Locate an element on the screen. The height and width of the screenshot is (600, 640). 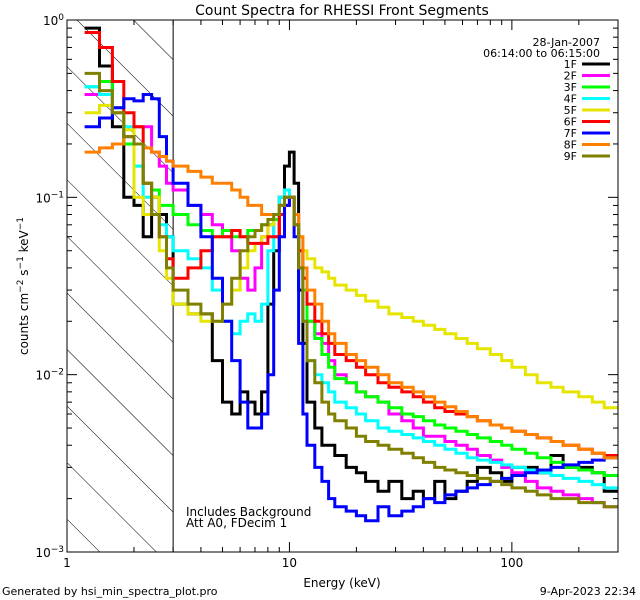
chart-title: Count Spectra for RHESSI Front Segments is located at coordinates (342, 11).